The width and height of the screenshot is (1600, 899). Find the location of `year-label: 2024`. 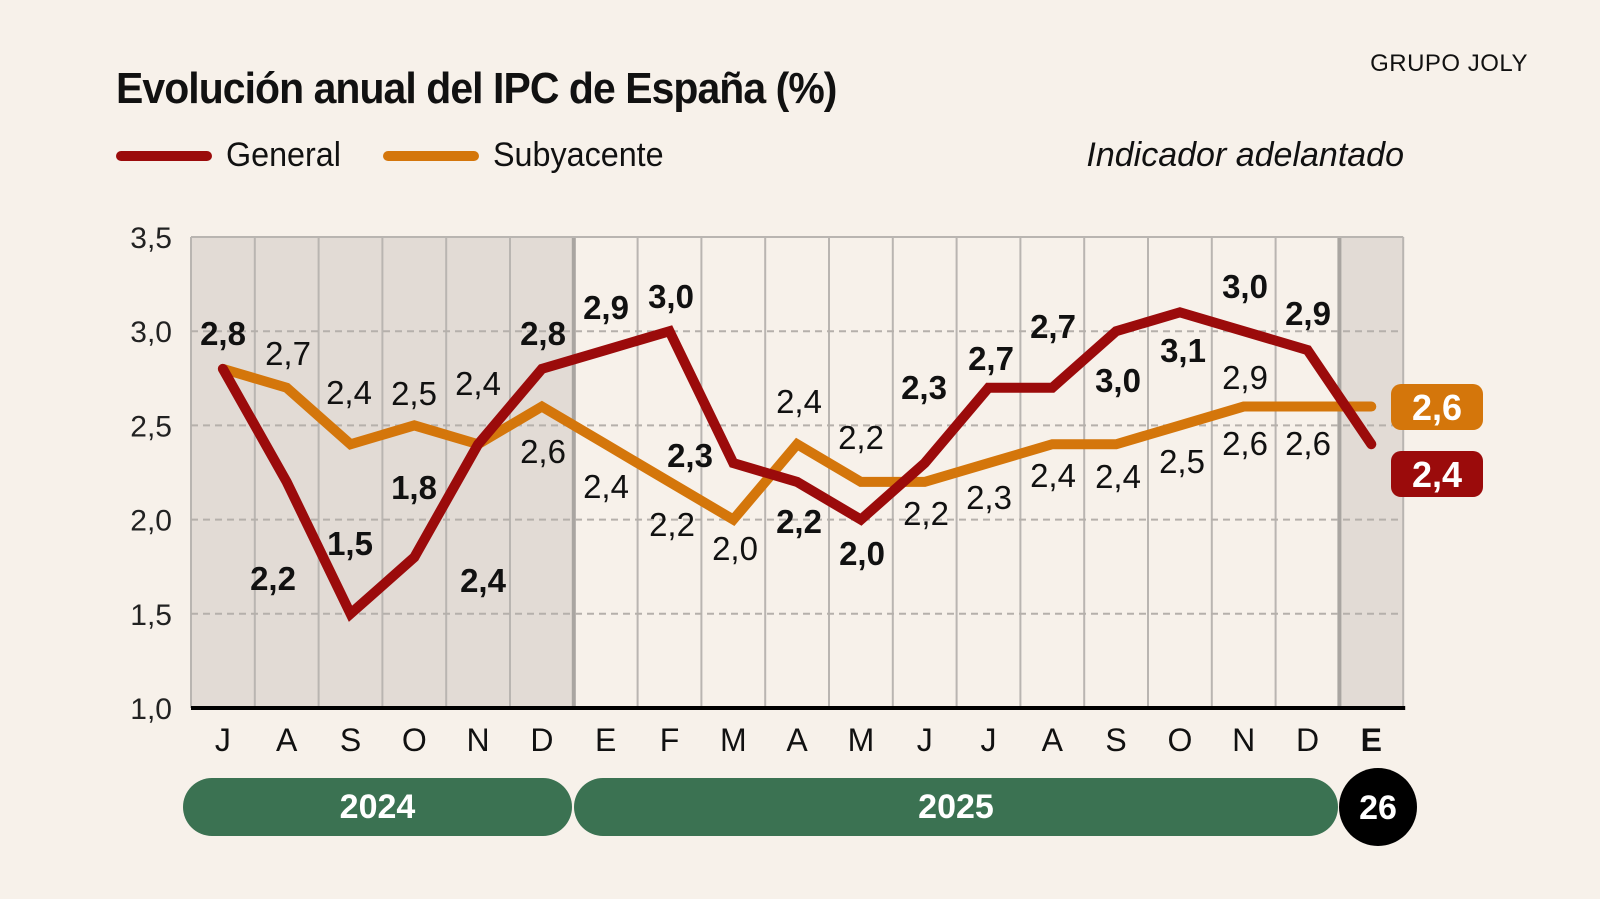

year-label: 2024 is located at coordinates (378, 807).